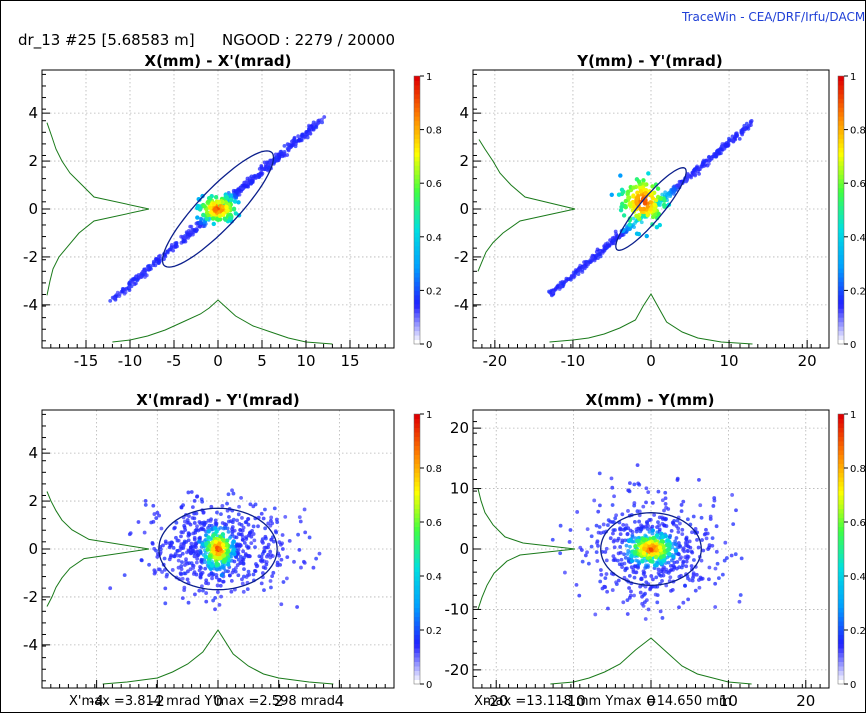 The width and height of the screenshot is (866, 713). I want to click on plot-area, so click(614, 574).